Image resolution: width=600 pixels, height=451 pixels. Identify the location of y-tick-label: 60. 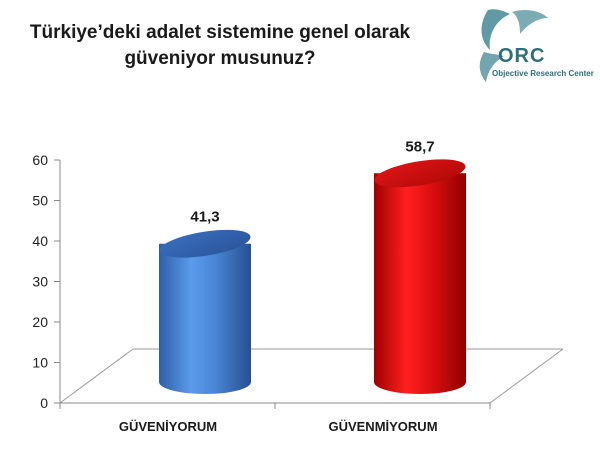
(40, 160).